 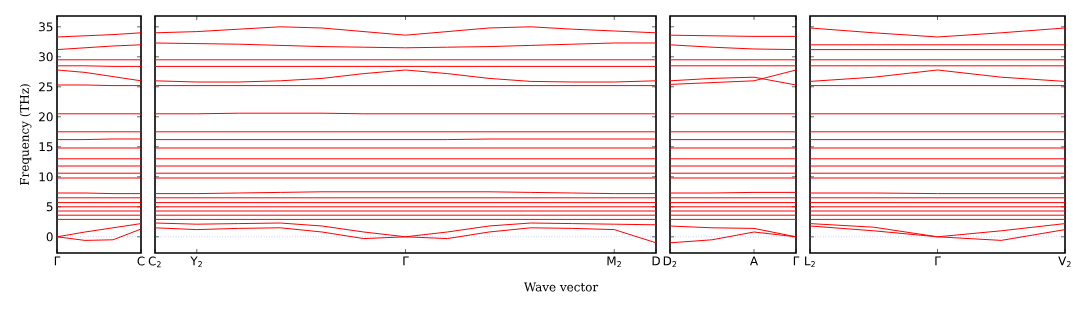 What do you see at coordinates (670, 262) in the screenshot?
I see `x-tick-label: D$_{2}$` at bounding box center [670, 262].